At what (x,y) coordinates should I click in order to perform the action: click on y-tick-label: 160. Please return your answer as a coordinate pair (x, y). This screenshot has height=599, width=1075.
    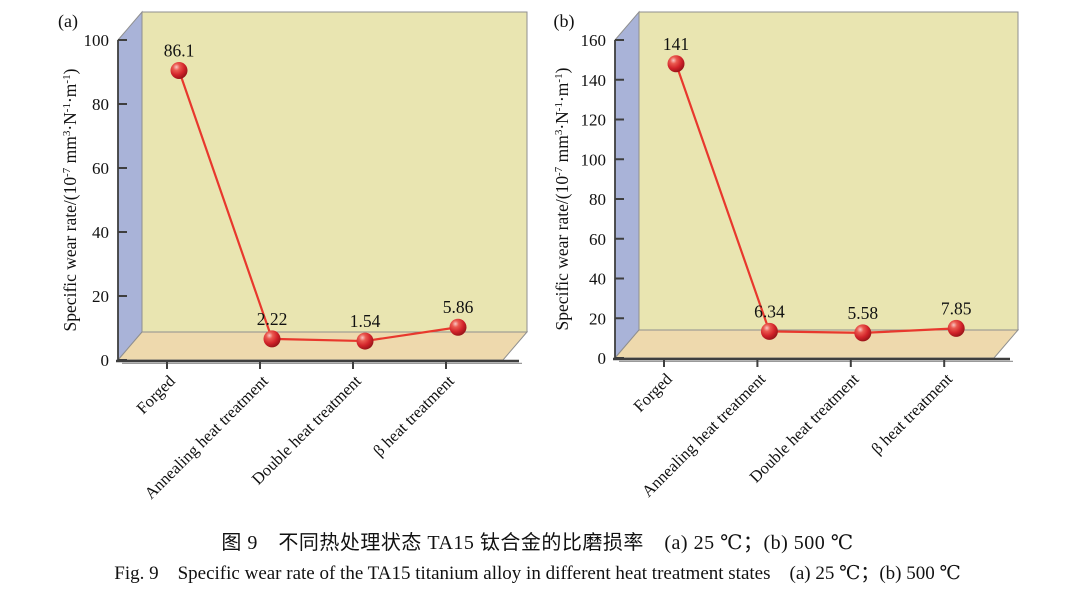
    Looking at the image, I should click on (594, 40).